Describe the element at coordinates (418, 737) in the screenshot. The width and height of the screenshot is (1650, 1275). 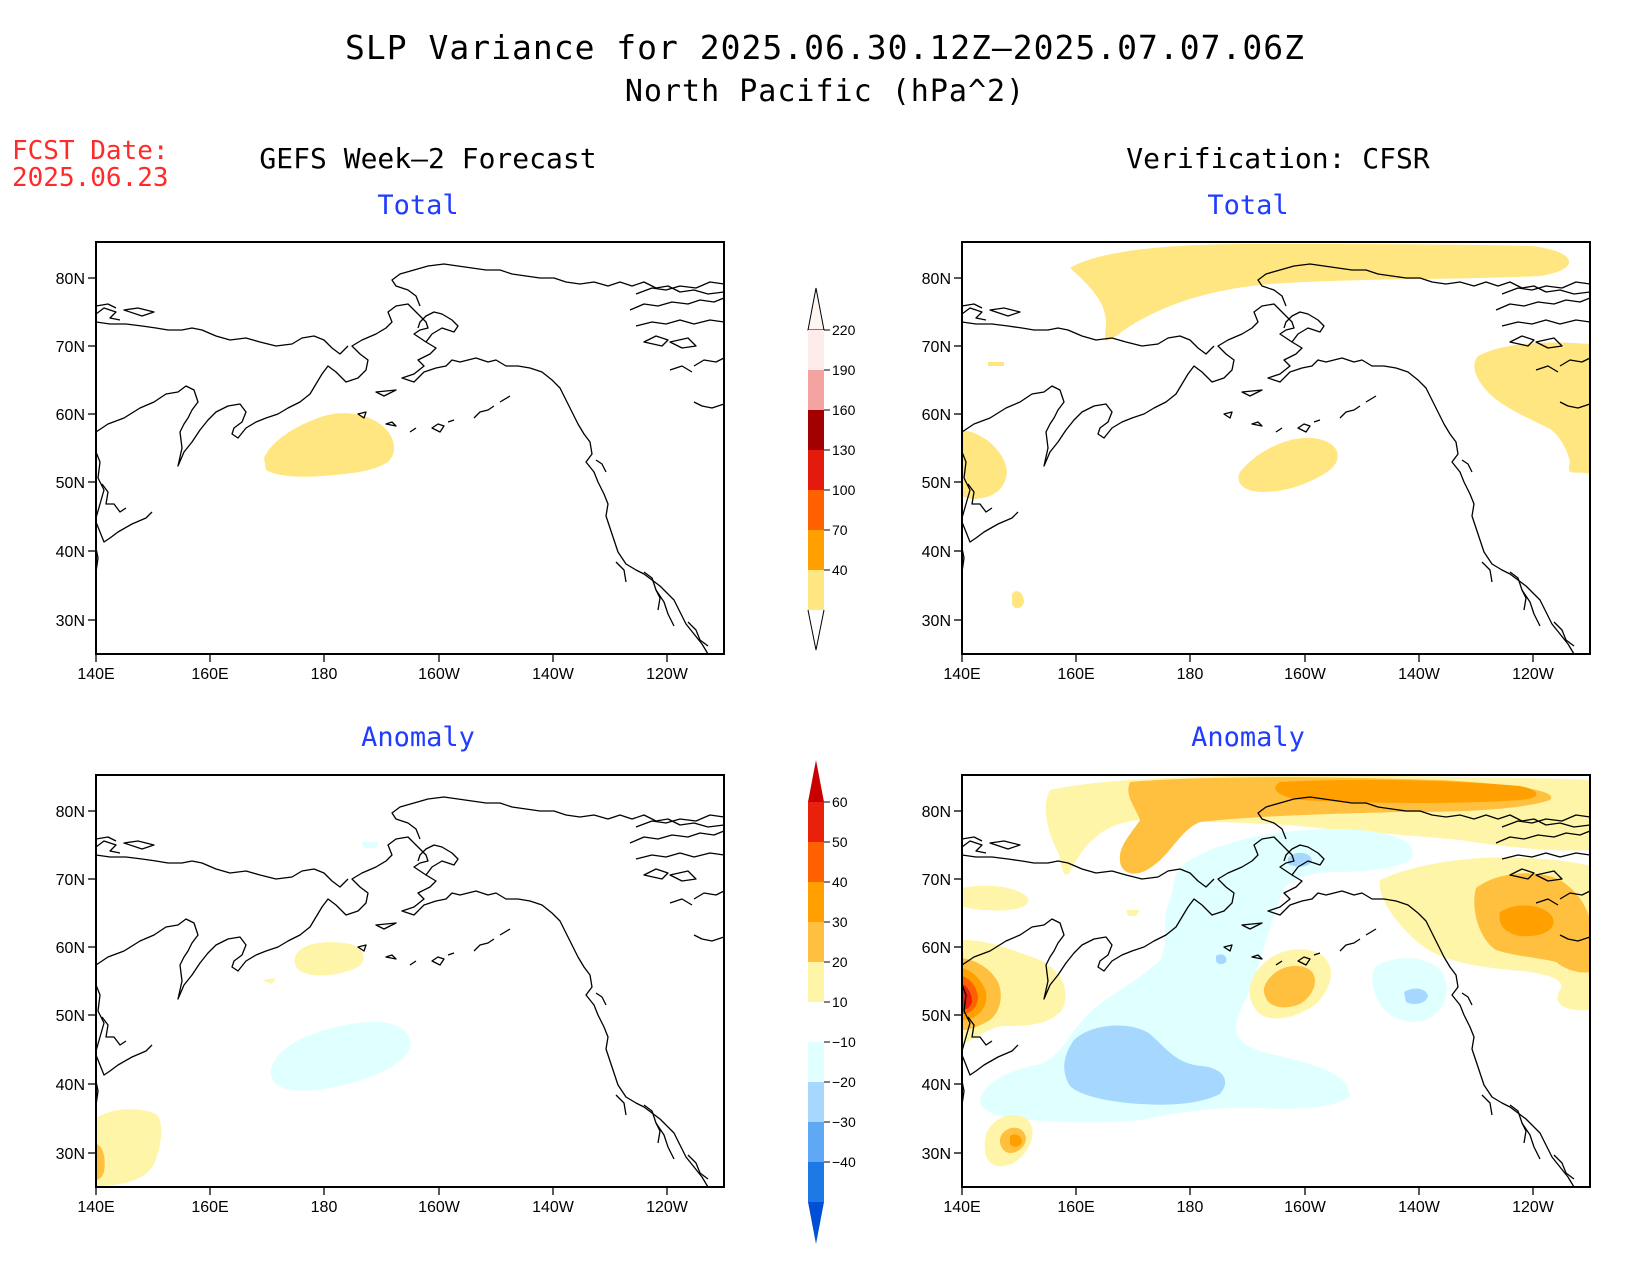
I see `panel-title-bottom-left: Anomaly` at that location.